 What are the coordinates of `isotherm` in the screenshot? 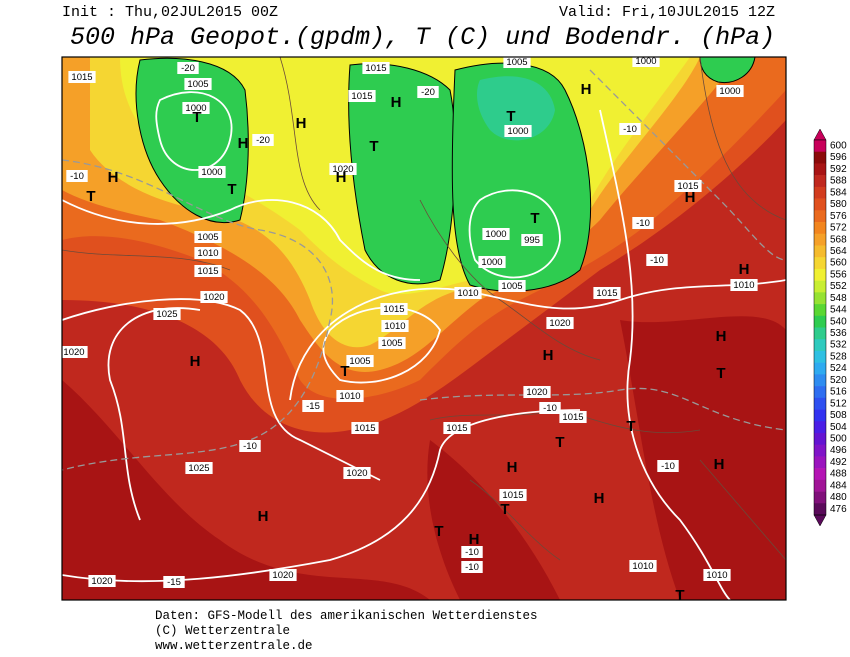 It's located at (602, 409).